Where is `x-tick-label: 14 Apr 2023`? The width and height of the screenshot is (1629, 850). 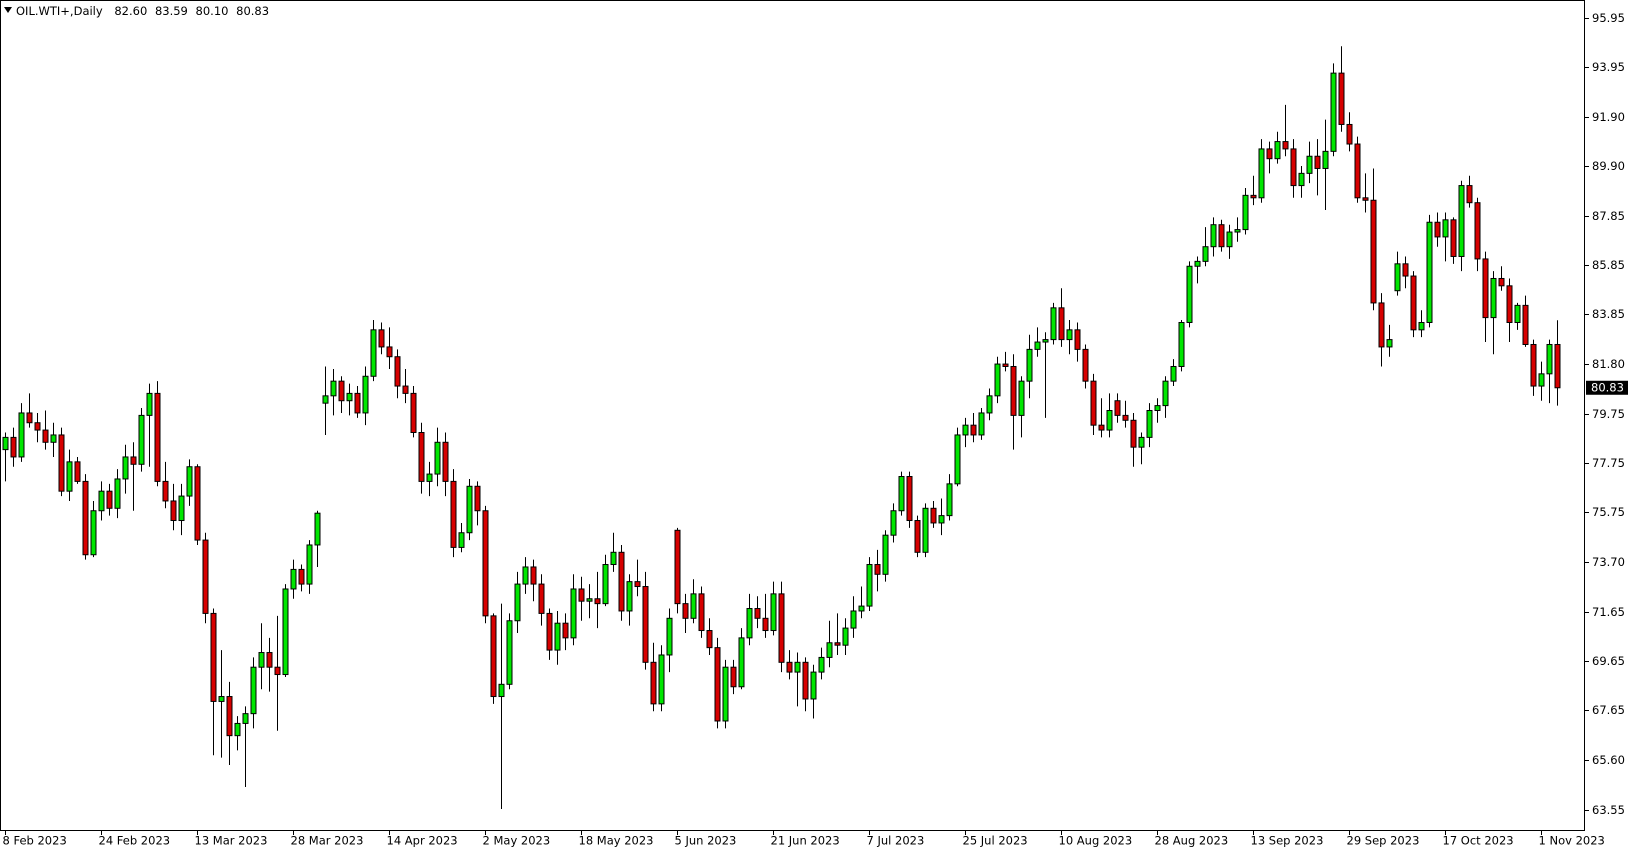 x-tick-label: 14 Apr 2023 is located at coordinates (422, 841).